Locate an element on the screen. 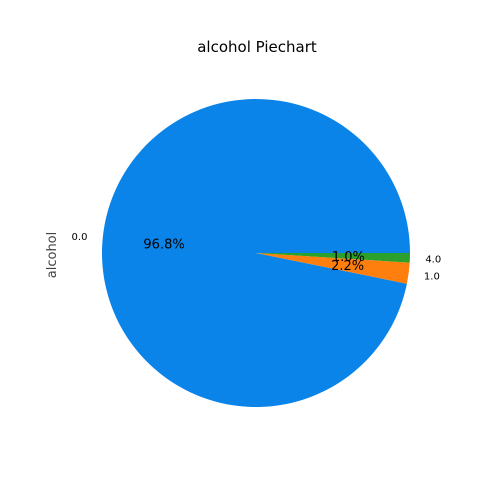 This screenshot has width=500, height=500. chart-title: alcohol Piechart is located at coordinates (257, 47).